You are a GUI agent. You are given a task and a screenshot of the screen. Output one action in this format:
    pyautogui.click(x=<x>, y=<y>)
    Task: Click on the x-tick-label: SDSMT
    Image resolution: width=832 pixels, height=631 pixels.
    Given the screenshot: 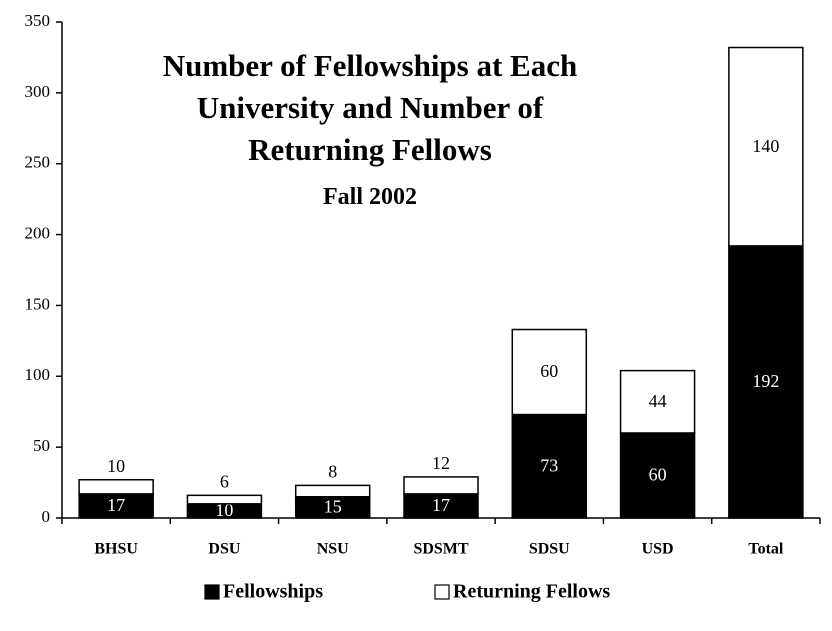 What is the action you would take?
    pyautogui.click(x=440, y=549)
    